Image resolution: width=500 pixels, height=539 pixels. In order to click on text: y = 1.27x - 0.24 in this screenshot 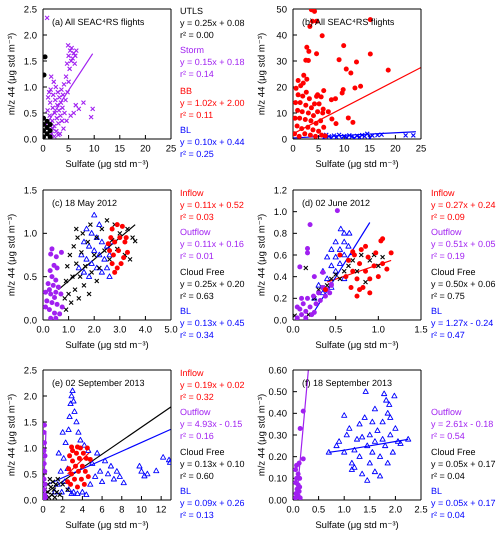, I will do `click(462, 323)`.